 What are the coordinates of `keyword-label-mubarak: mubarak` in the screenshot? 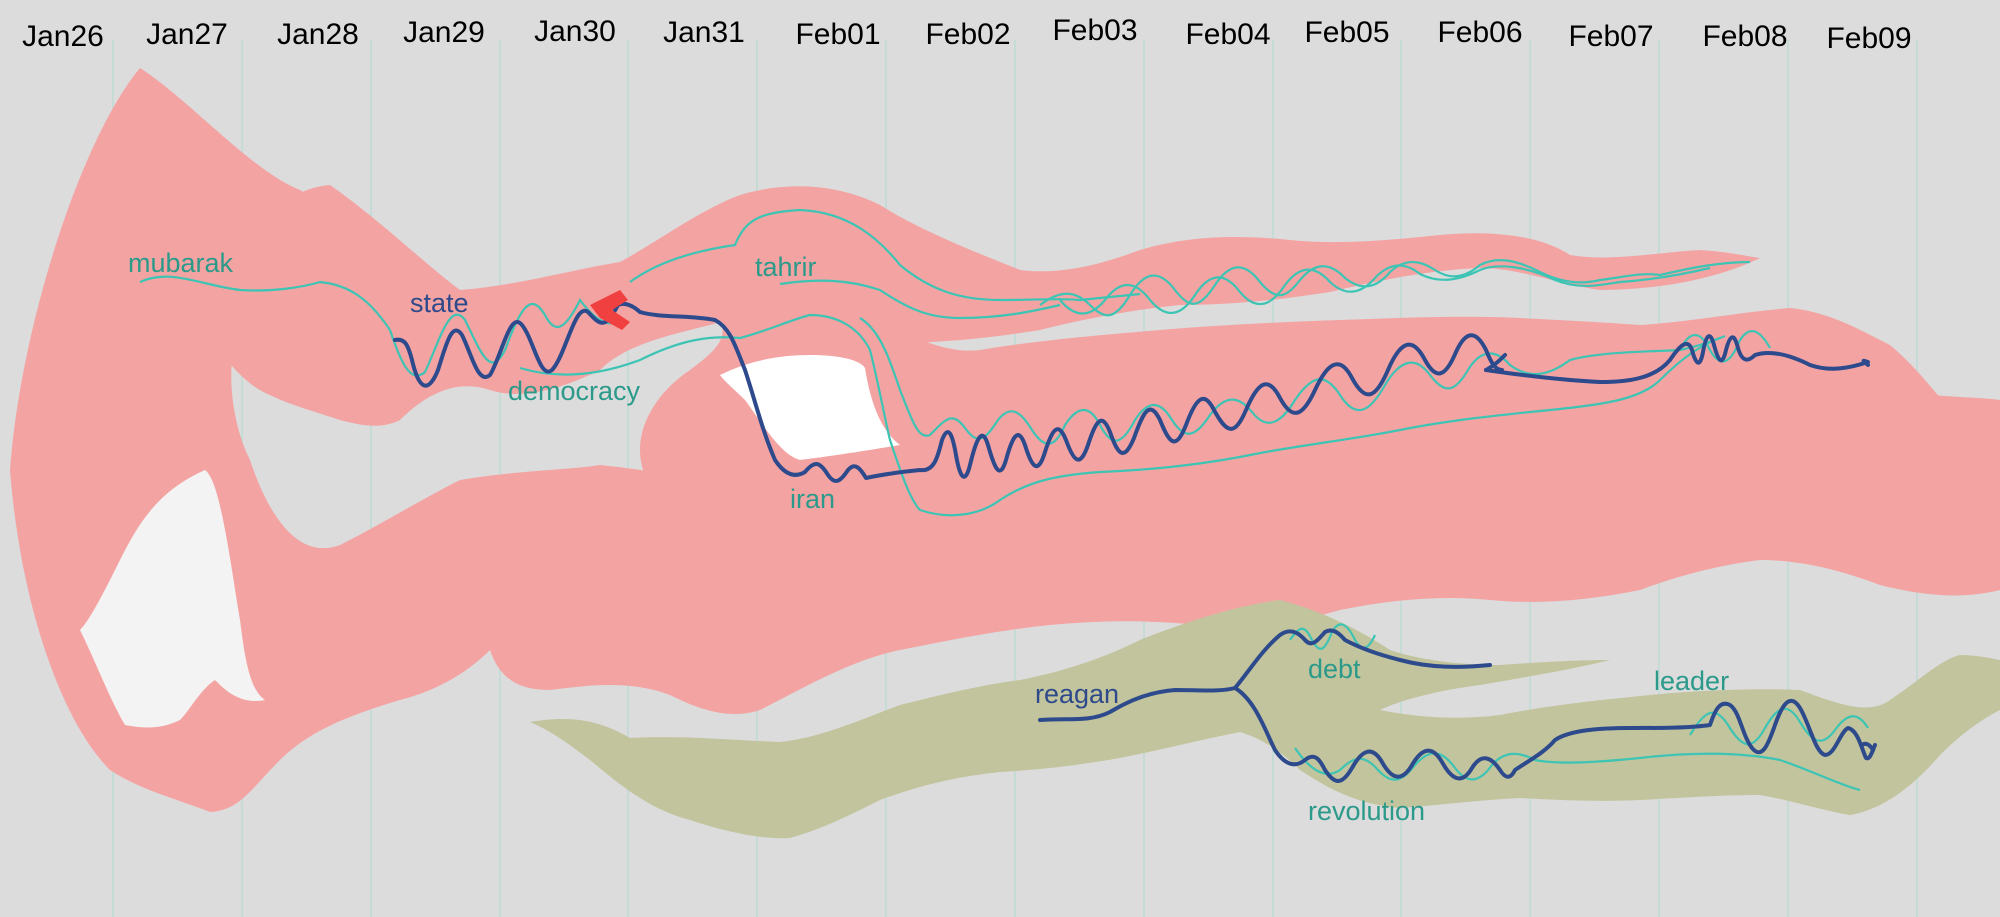 It's located at (181, 263).